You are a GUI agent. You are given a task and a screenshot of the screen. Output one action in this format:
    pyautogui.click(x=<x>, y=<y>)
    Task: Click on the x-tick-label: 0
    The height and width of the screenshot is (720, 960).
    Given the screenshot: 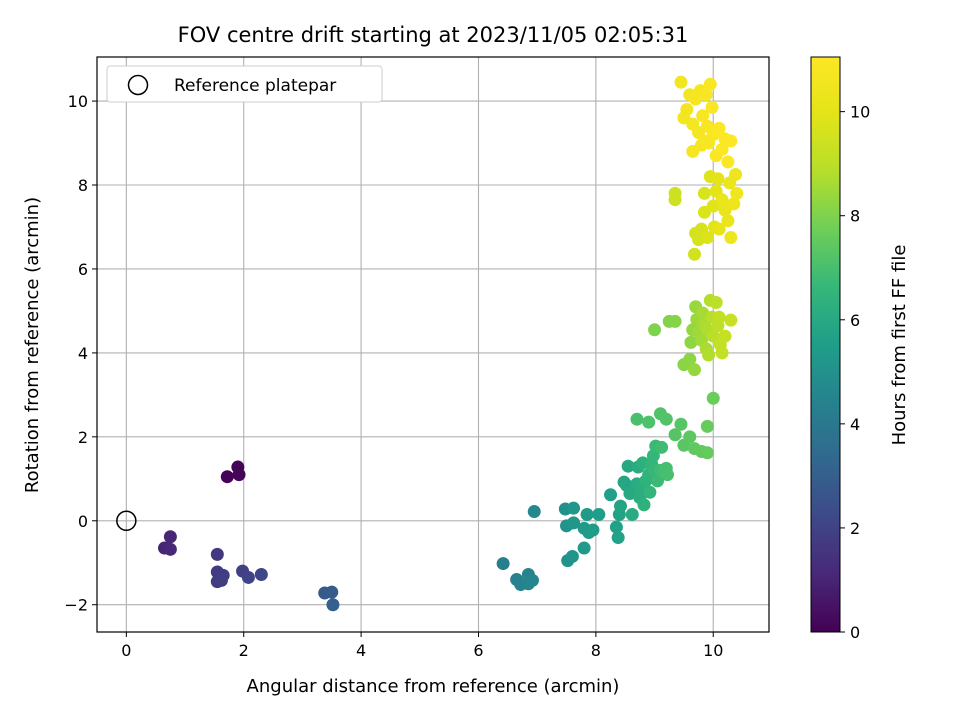 What is the action you would take?
    pyautogui.click(x=126, y=650)
    